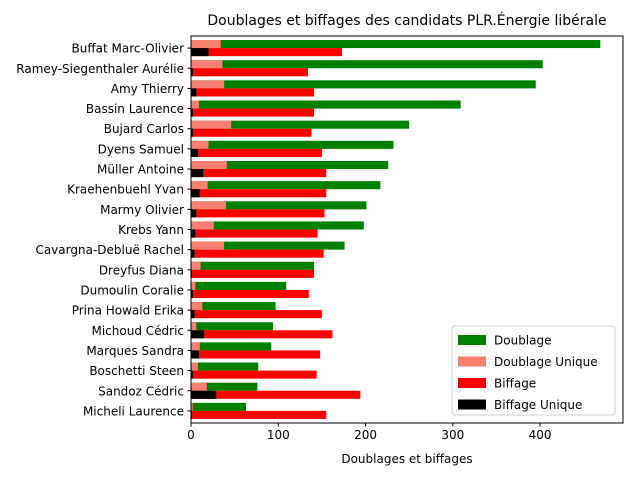  Describe the element at coordinates (142, 210) in the screenshot. I see `y-tick-label: Marmy Olivier` at that location.